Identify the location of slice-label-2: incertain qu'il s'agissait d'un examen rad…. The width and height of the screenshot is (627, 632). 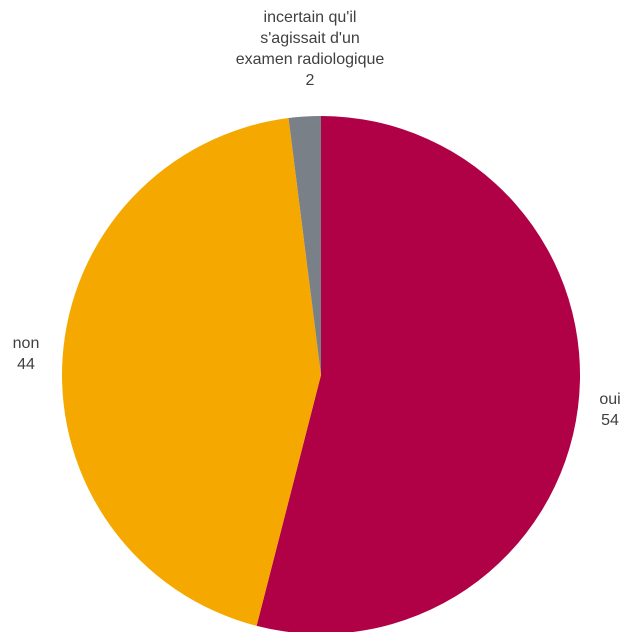
(310, 49).